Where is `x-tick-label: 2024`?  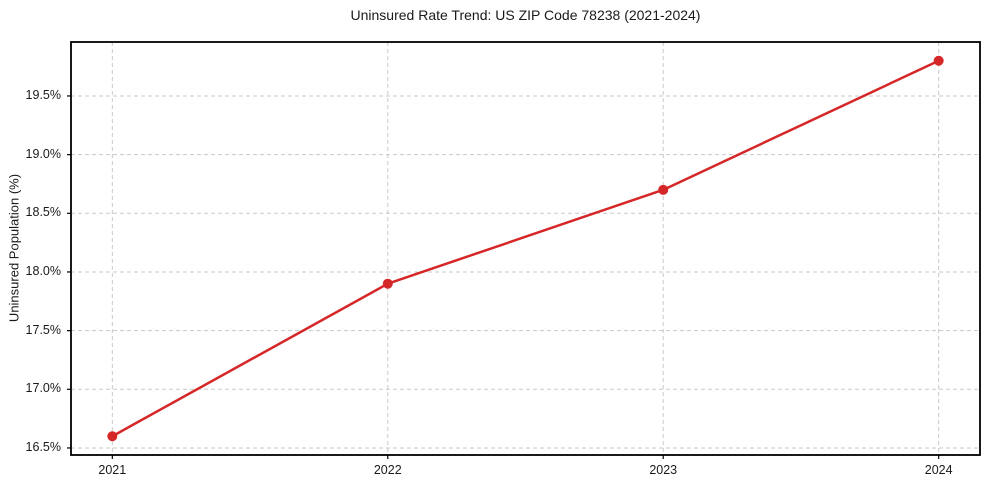 x-tick-label: 2024 is located at coordinates (938, 470).